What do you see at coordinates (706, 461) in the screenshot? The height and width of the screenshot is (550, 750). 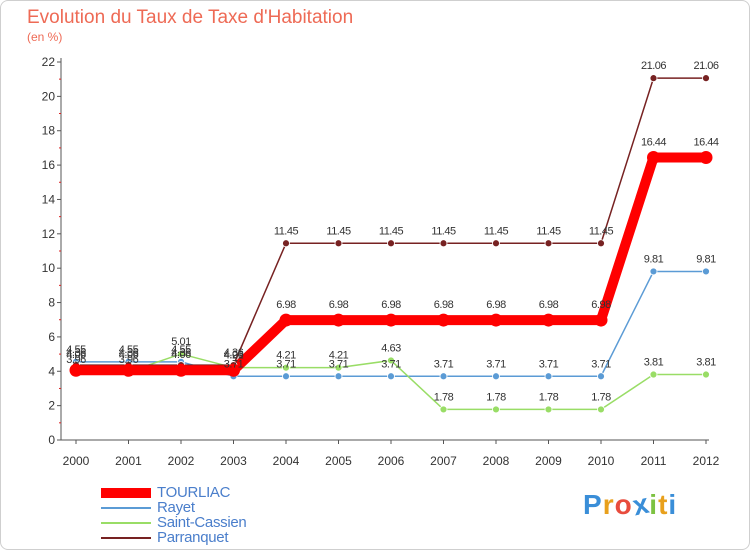 I see `x-tick-label: 2012` at bounding box center [706, 461].